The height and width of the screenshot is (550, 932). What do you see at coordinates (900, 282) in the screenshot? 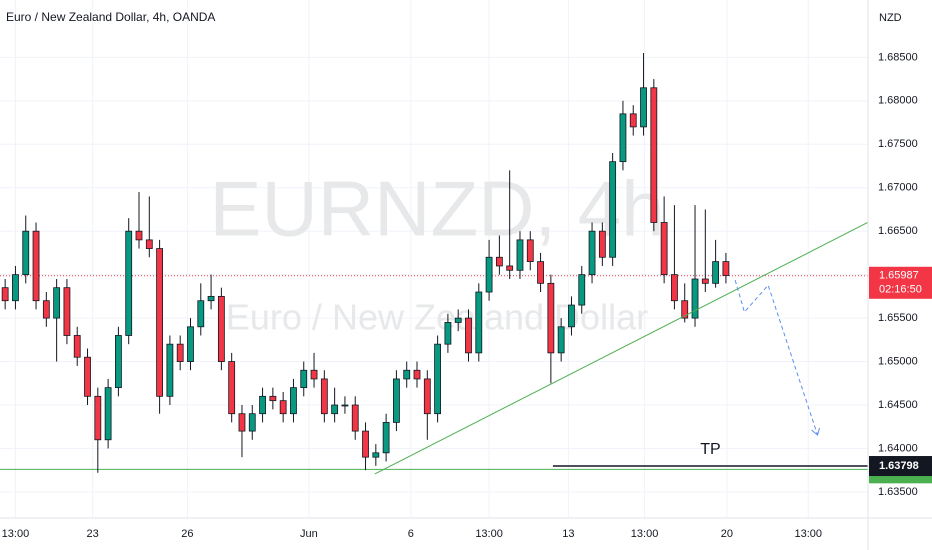
I see `last-price-box` at bounding box center [900, 282].